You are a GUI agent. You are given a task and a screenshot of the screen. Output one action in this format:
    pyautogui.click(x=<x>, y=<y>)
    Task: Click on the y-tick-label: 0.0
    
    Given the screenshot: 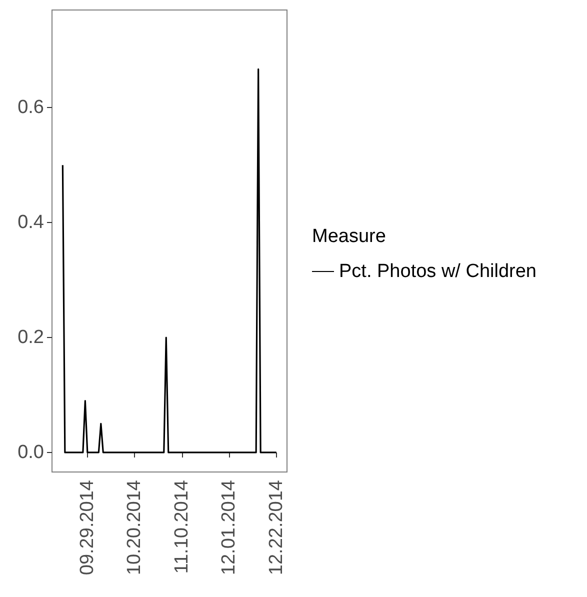 What is the action you would take?
    pyautogui.click(x=31, y=452)
    